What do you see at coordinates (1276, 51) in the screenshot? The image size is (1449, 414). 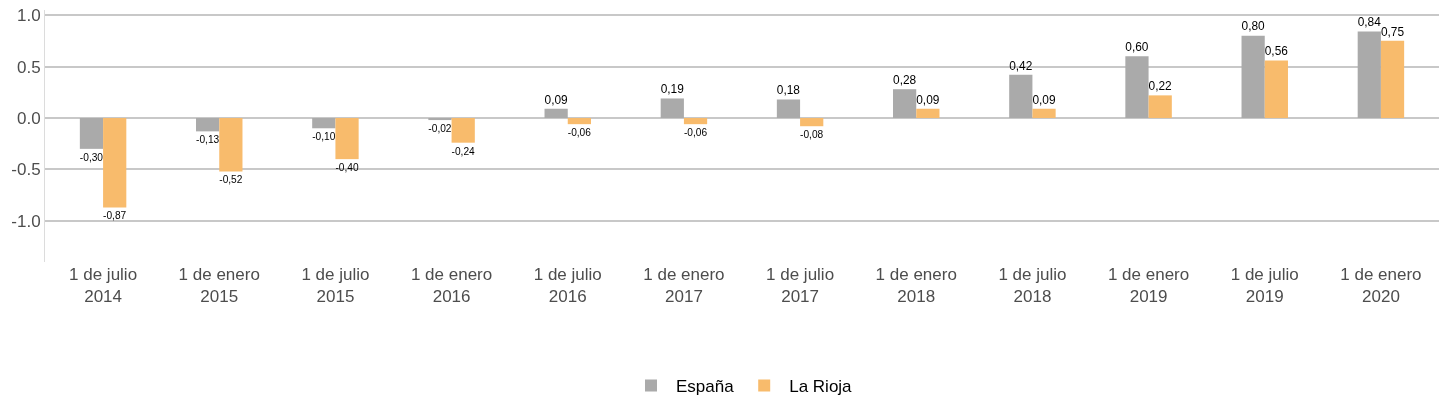 I see `data-label: 0,56` at bounding box center [1276, 51].